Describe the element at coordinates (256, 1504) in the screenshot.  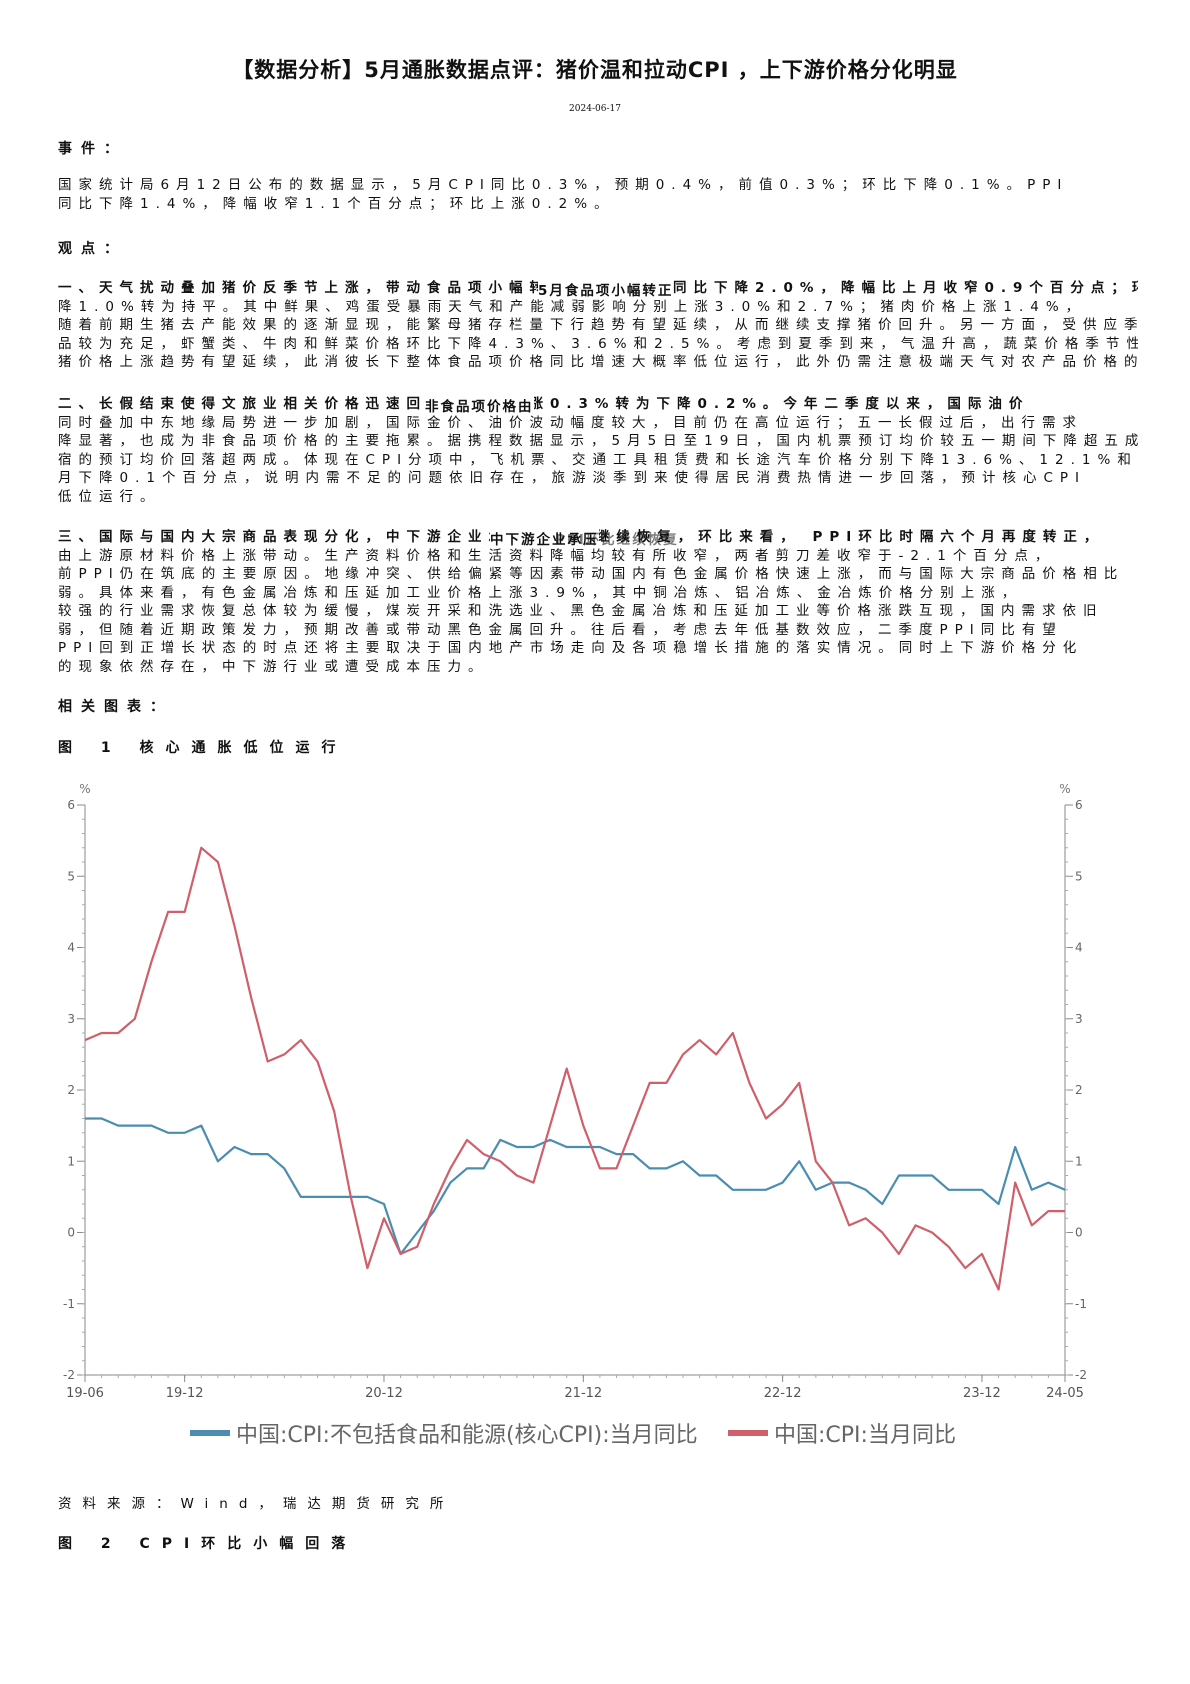
I see `data-source: 资料来源：Wind，瑞达期货研究所` at that location.